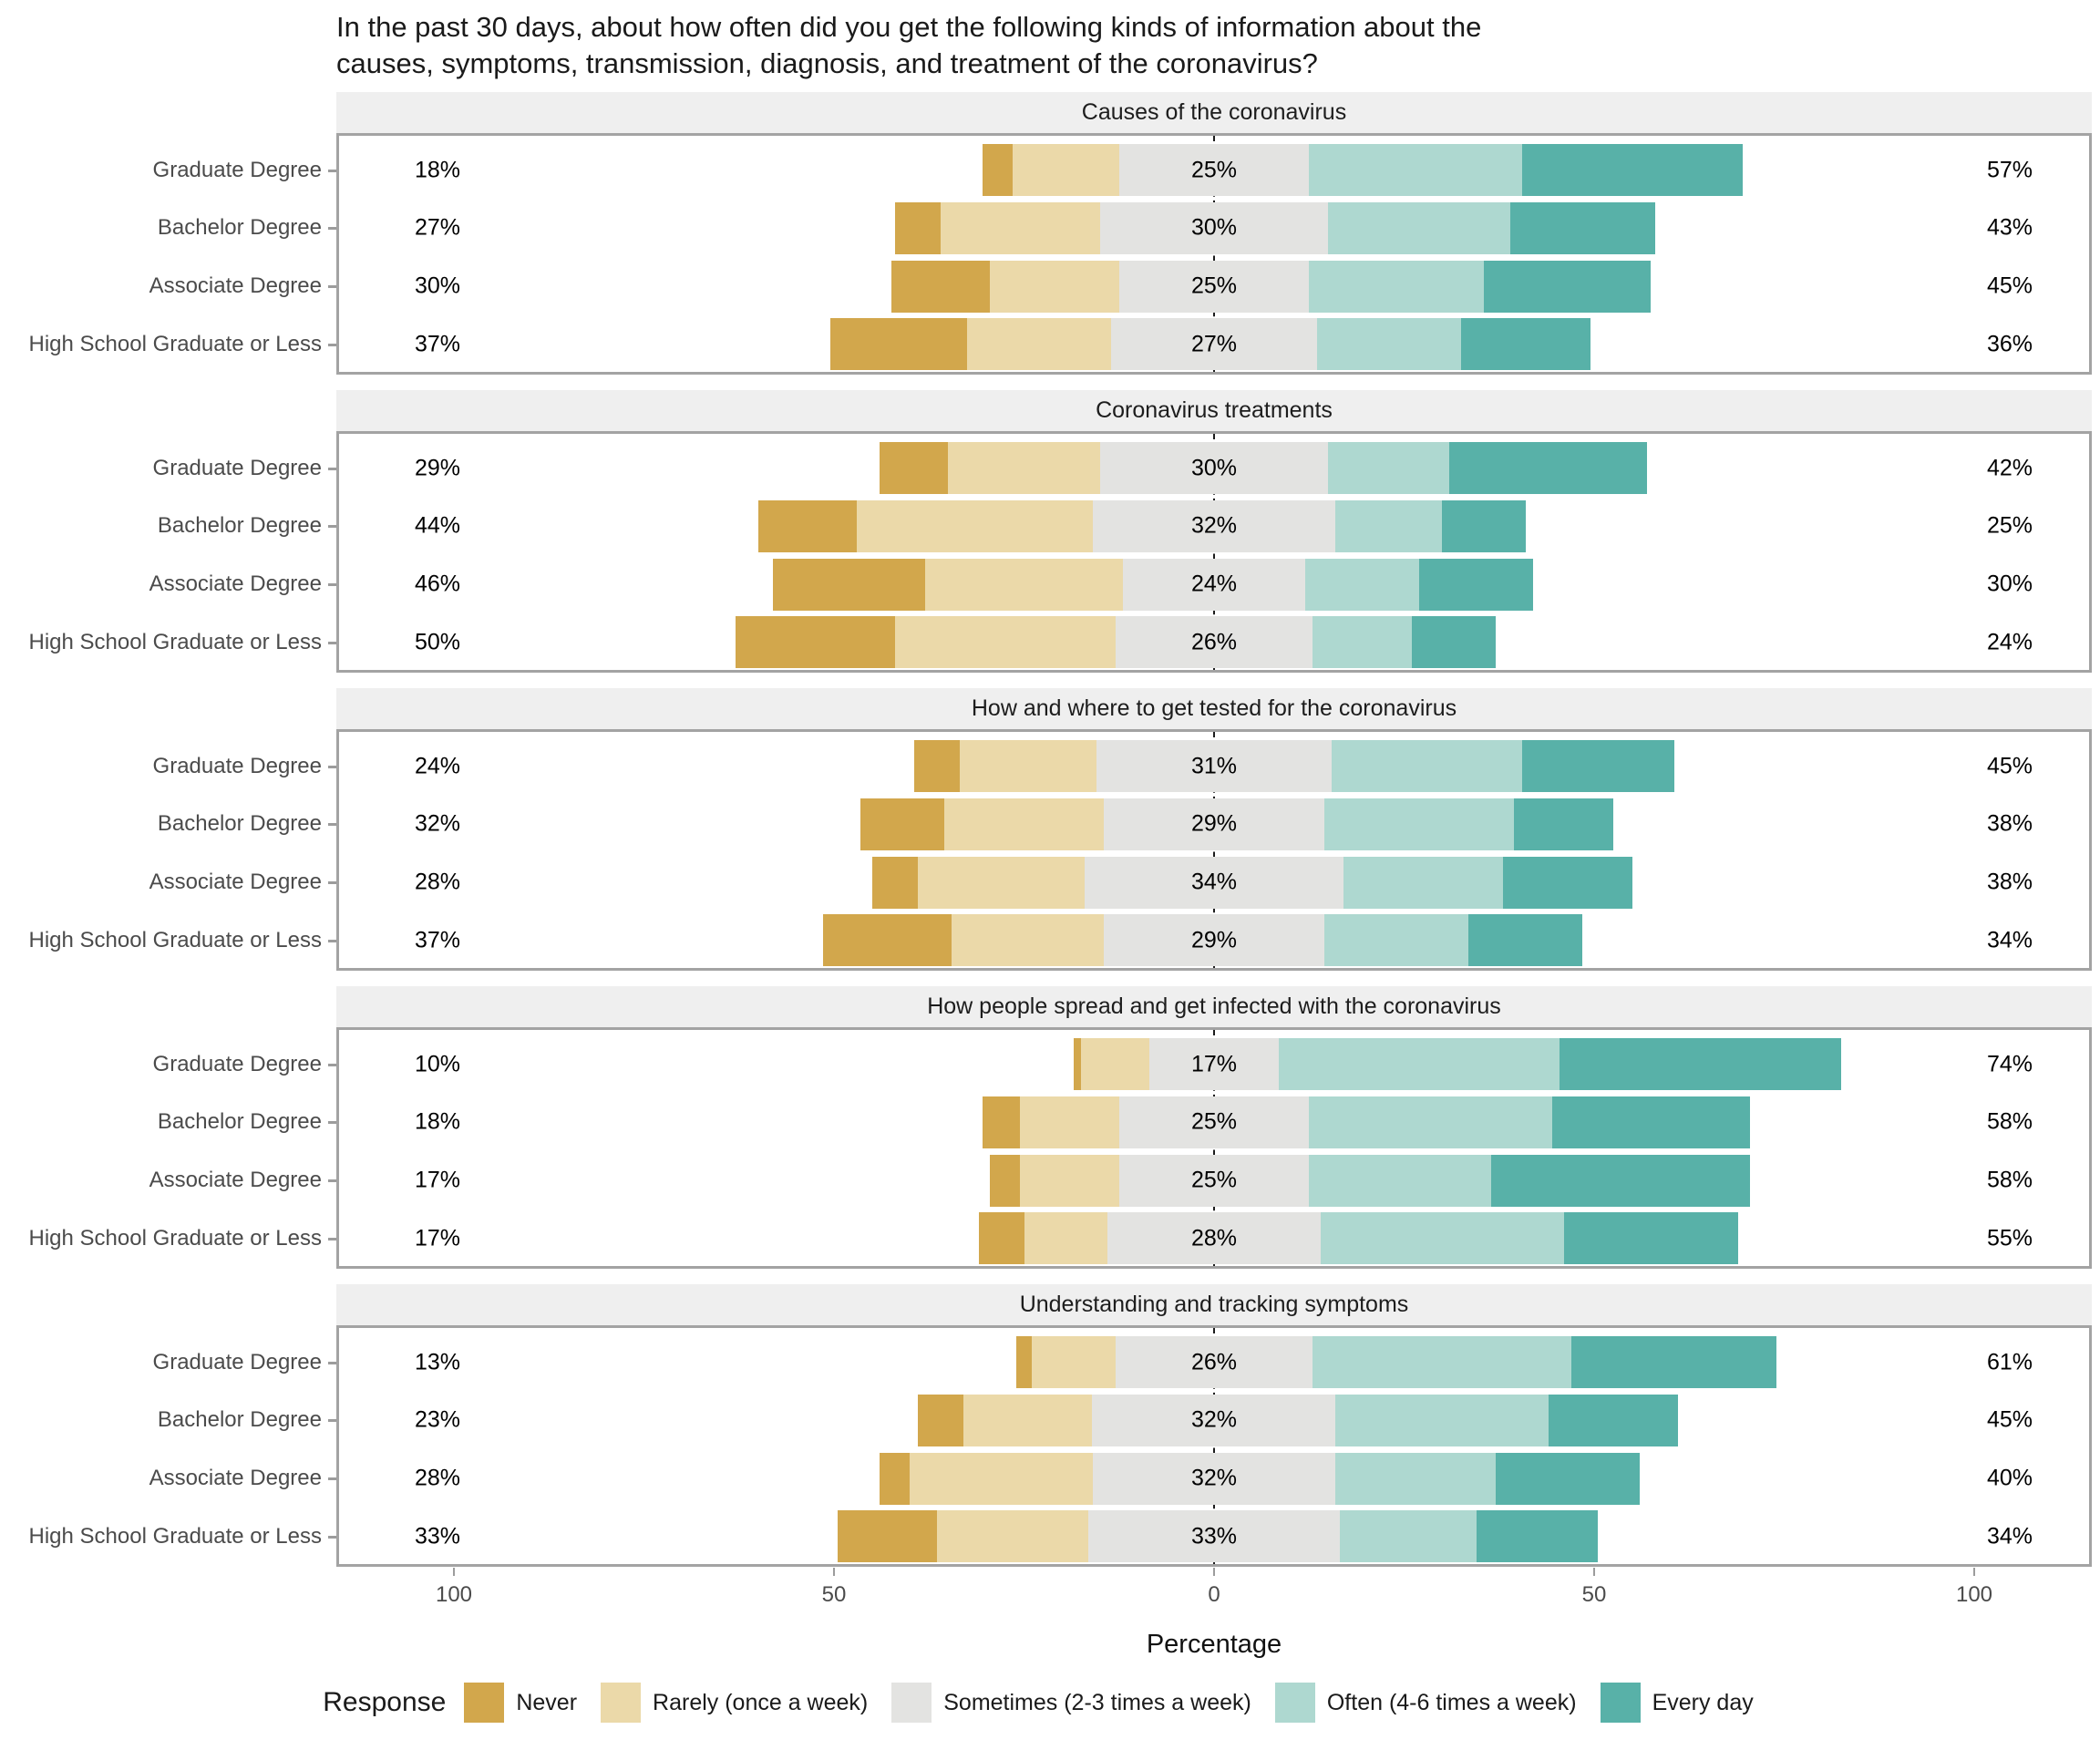  I want to click on bar-left-label: 13%, so click(437, 1361).